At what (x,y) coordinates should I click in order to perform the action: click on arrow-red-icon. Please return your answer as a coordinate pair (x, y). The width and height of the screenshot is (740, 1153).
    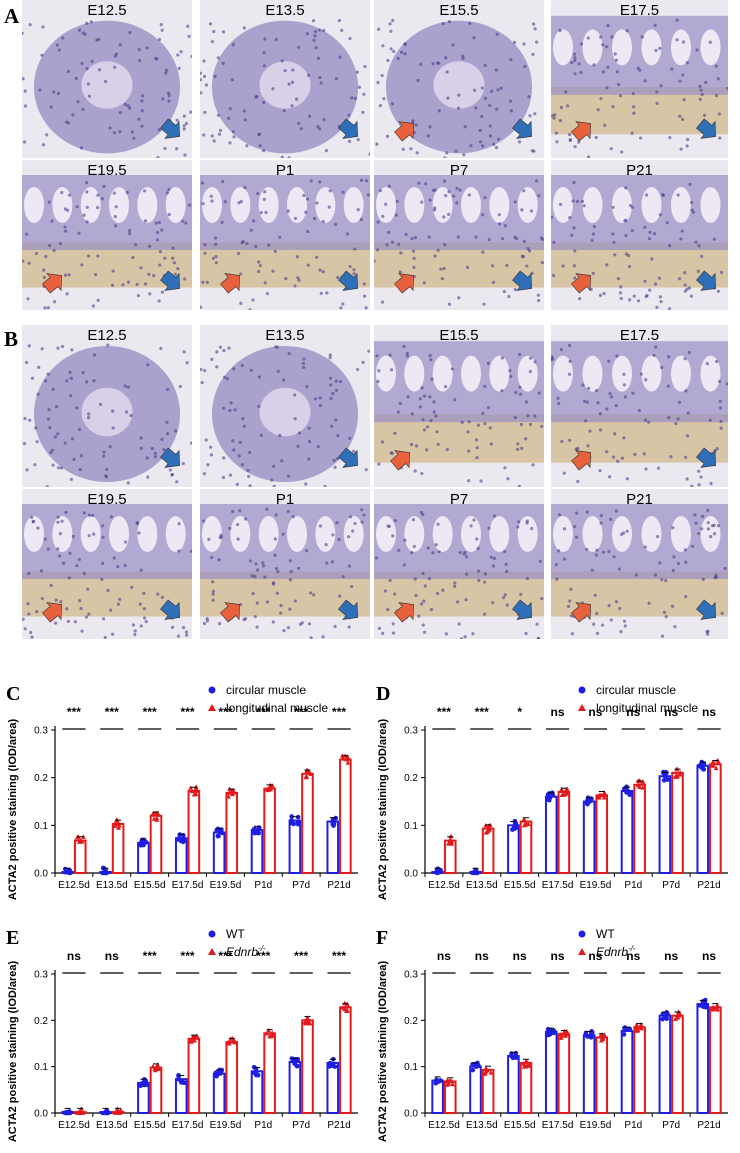
    Looking at the image, I should click on (581, 612).